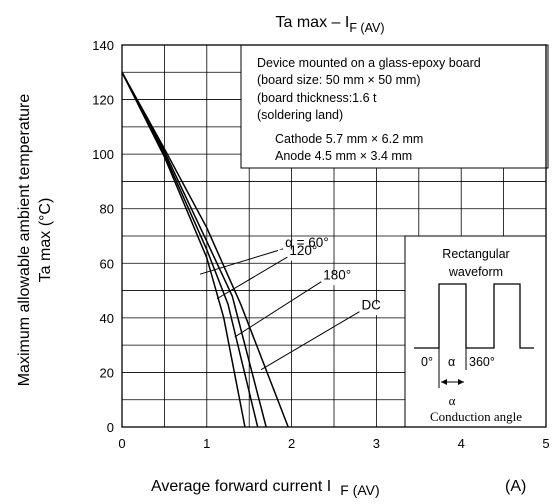  What do you see at coordinates (359, 490) in the screenshot?
I see `x-axis-label-subscript: F (AV)` at bounding box center [359, 490].